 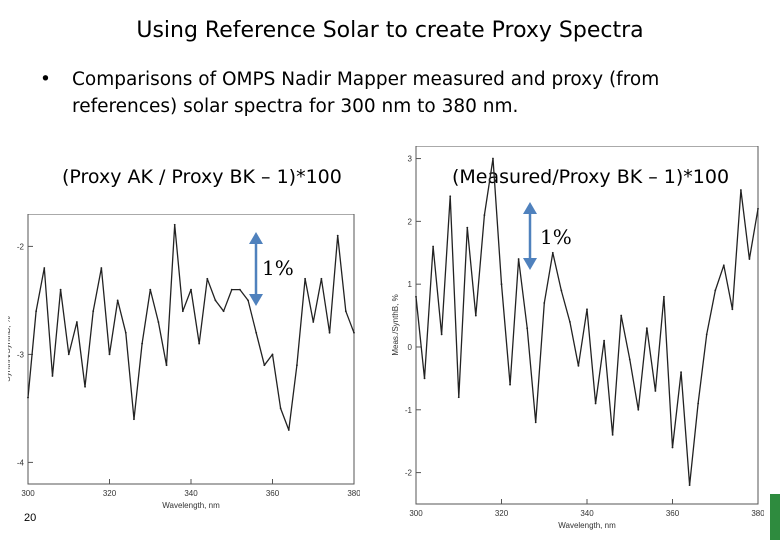 What do you see at coordinates (256, 238) in the screenshot?
I see `scale-arrow-left-head-up` at bounding box center [256, 238].